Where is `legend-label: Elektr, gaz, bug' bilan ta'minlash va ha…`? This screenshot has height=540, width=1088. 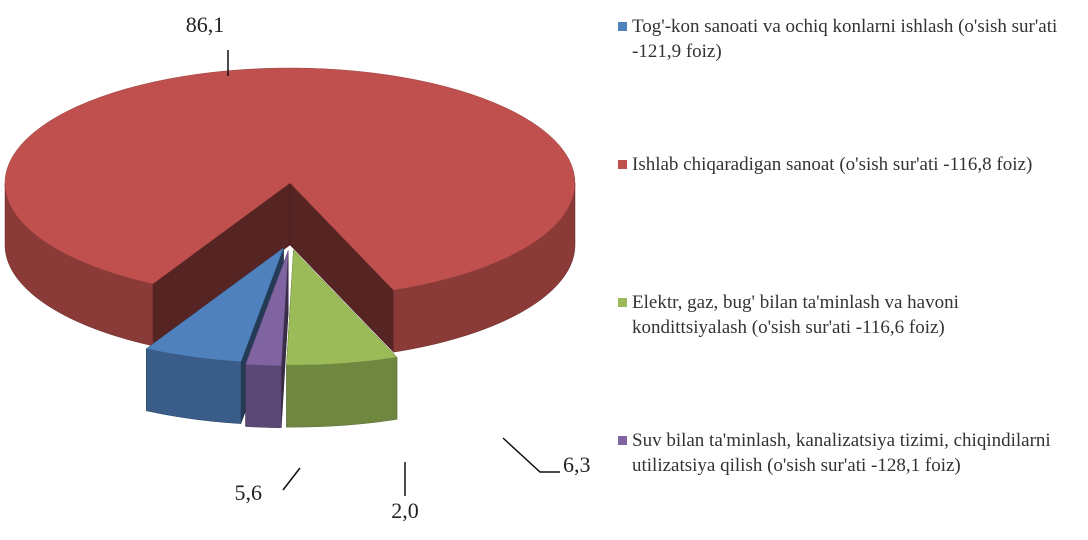 legend-label: Elektr, gaz, bug' bilan ta'minlash va ha… is located at coordinates (795, 315).